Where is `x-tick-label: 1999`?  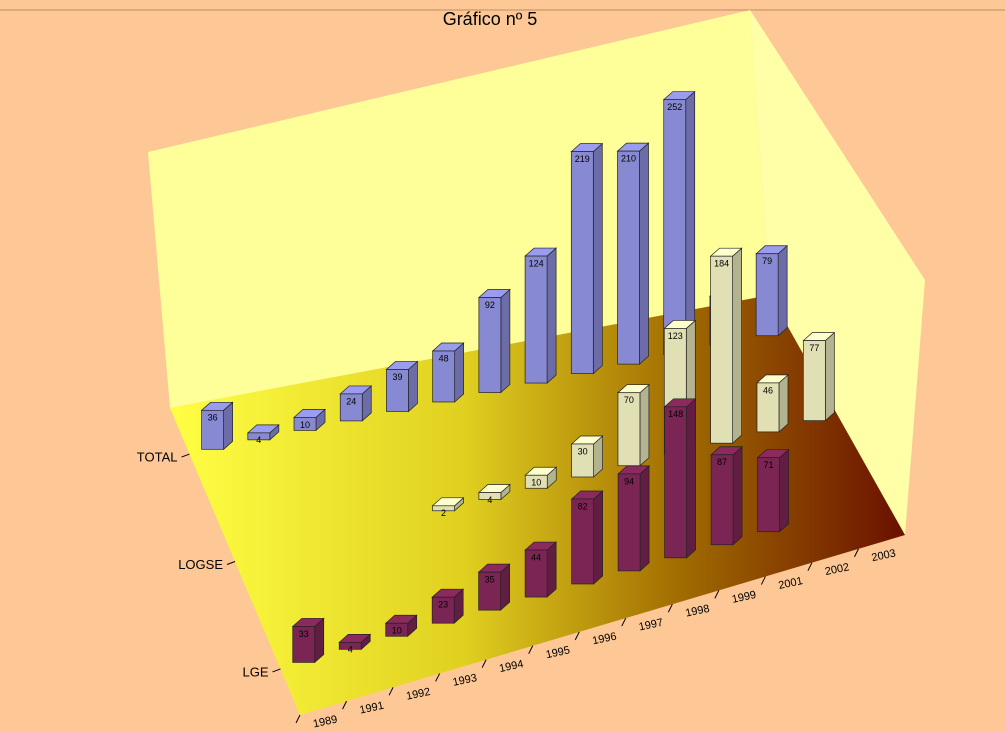
x-tick-label: 1999 is located at coordinates (744, 597).